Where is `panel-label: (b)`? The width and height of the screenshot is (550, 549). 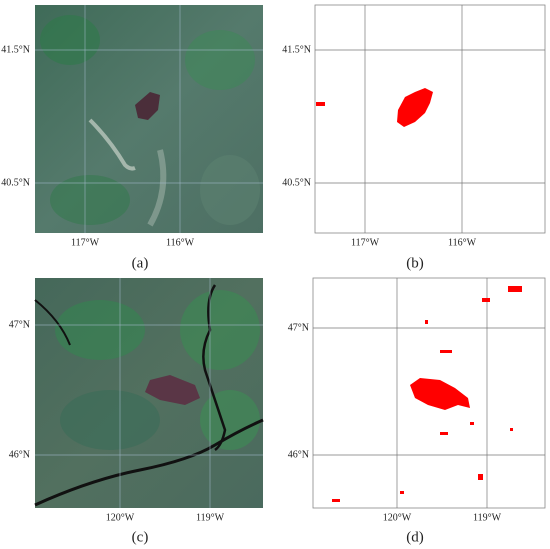 panel-label: (b) is located at coordinates (415, 263).